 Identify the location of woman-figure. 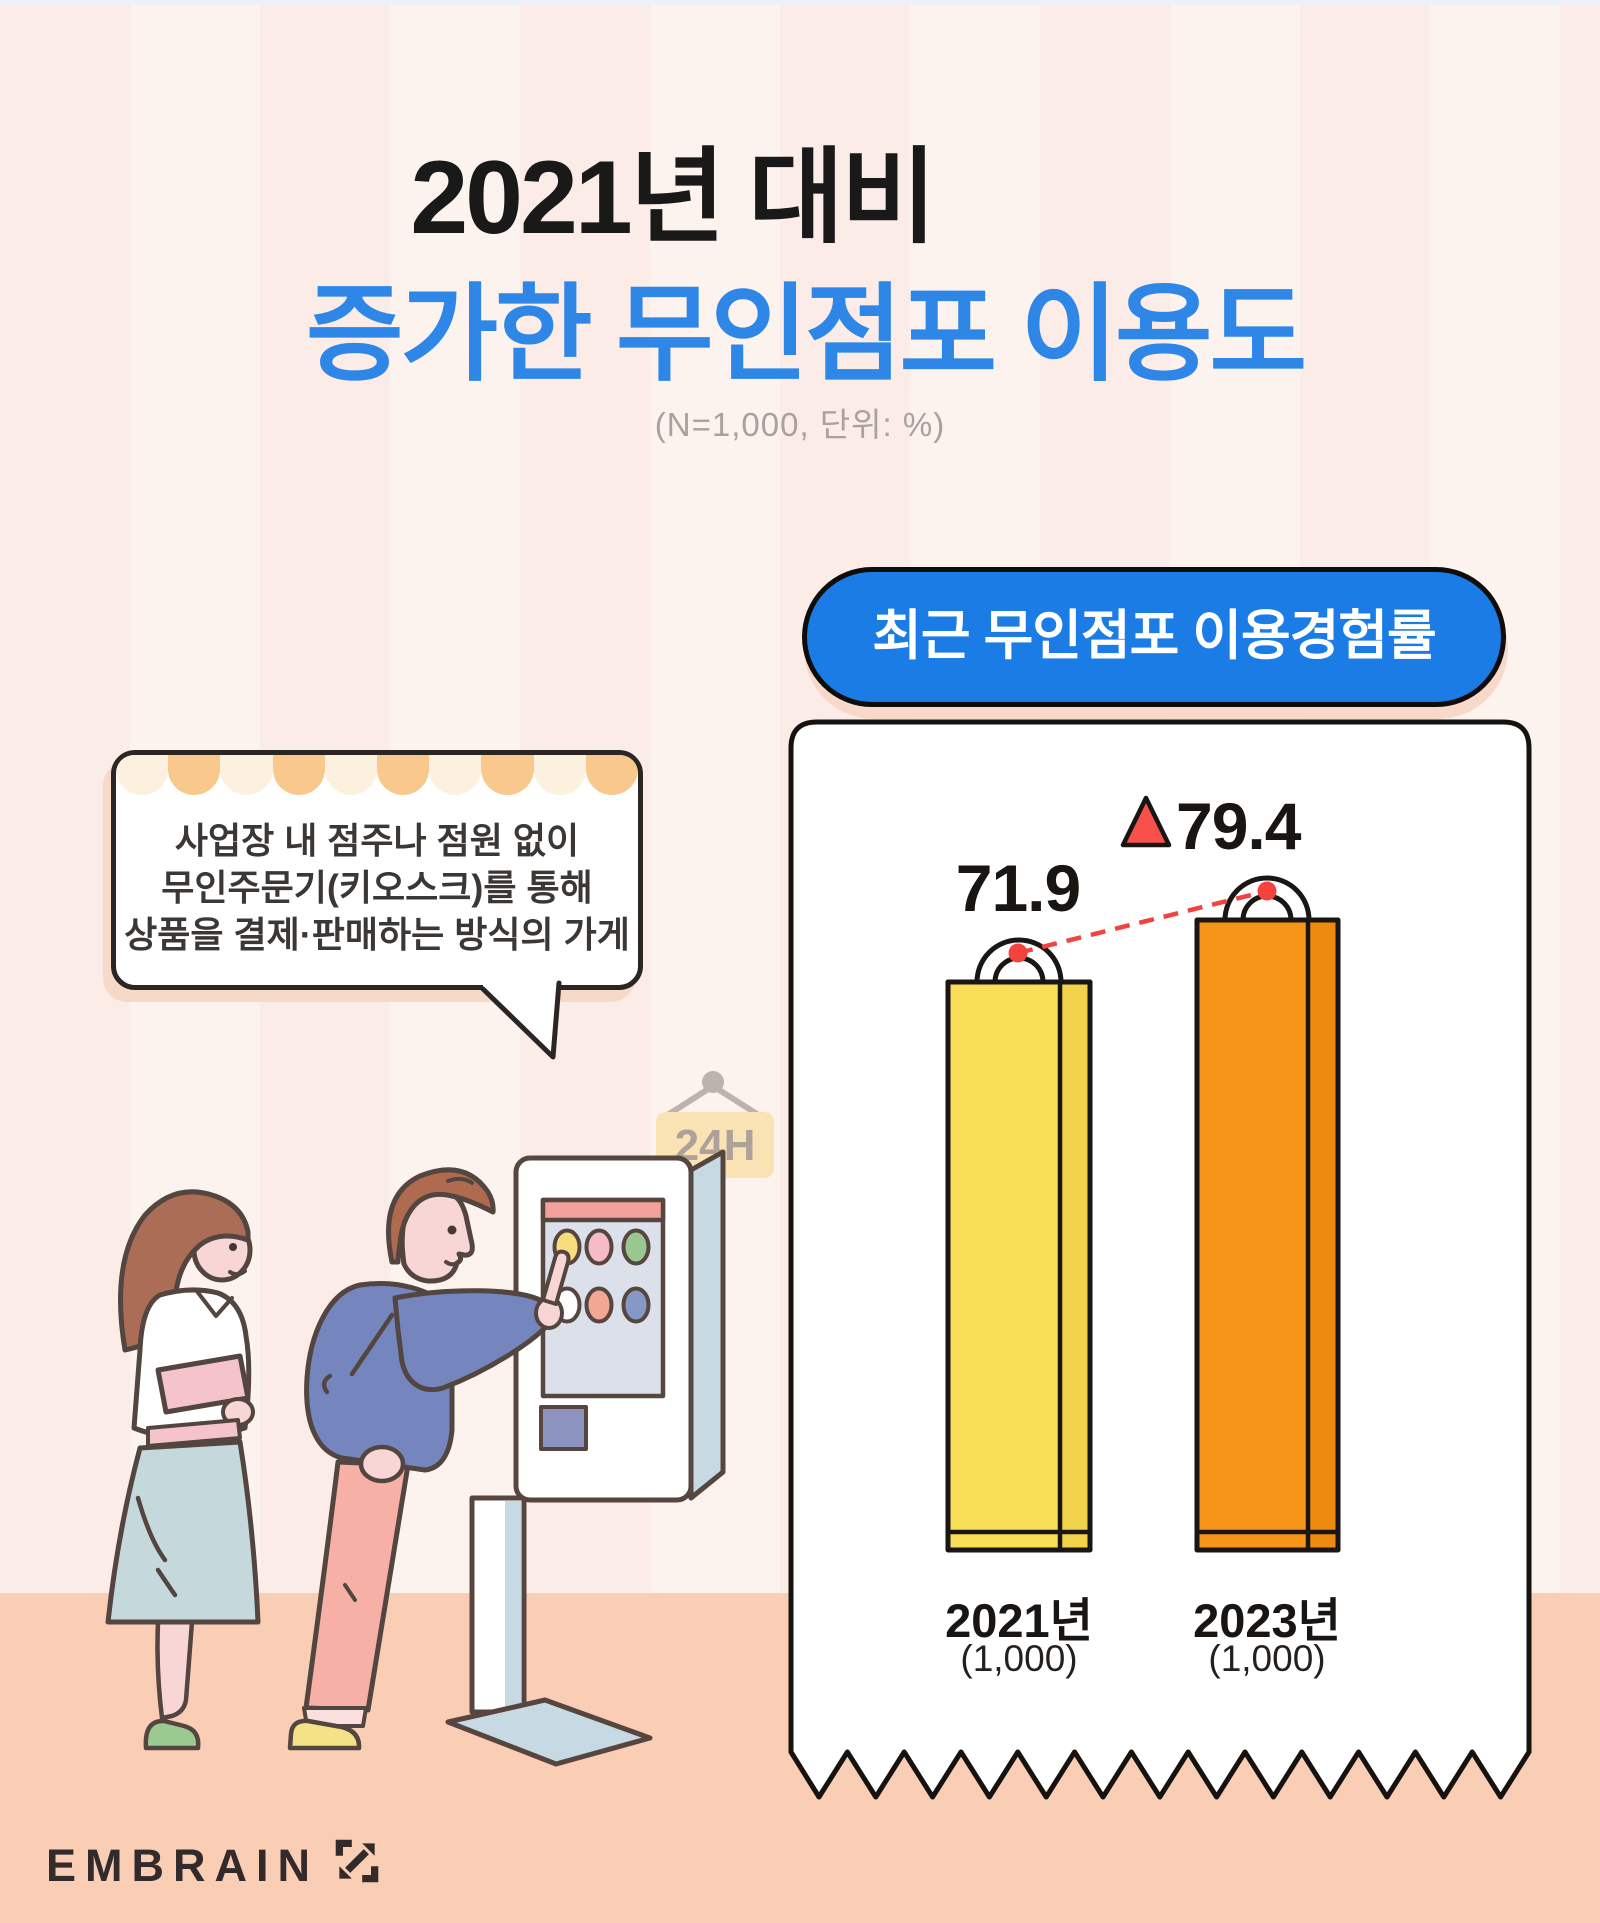
(183, 1470).